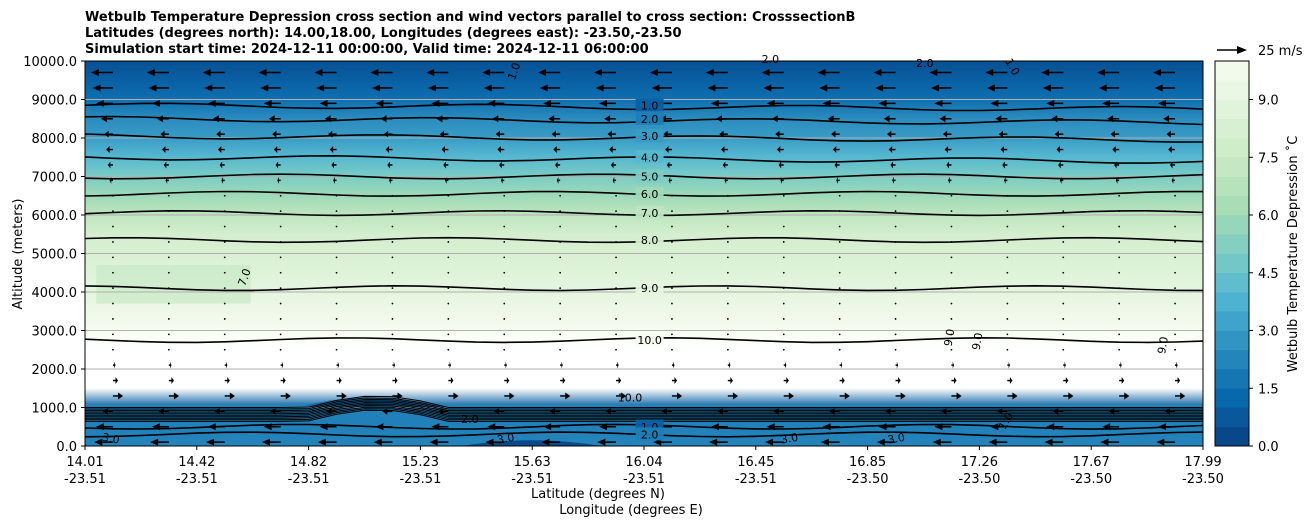 The image size is (1312, 526). Describe the element at coordinates (650, 434) in the screenshot. I see `contour-label: 2.0` at that location.